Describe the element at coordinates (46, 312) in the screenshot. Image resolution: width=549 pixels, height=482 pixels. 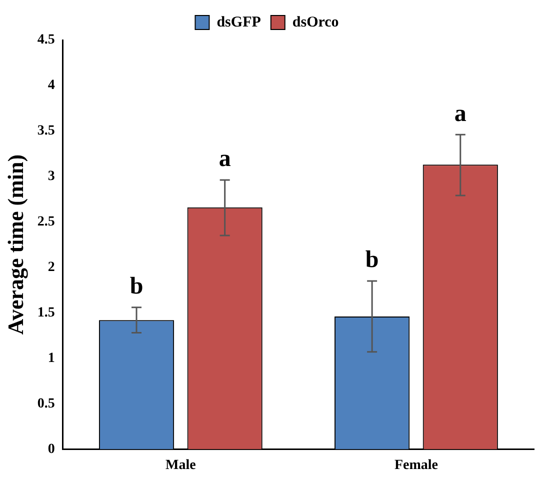
I see `y-tick-label: 1.5` at that location.